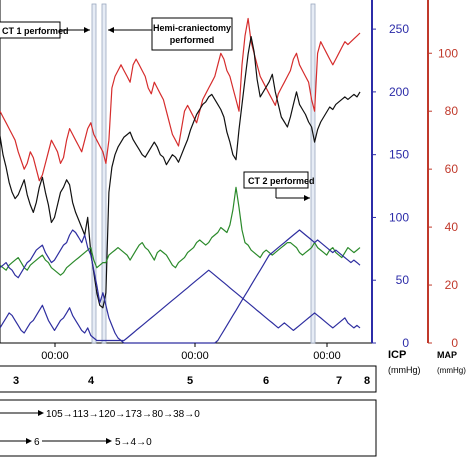  What do you see at coordinates (390, 186) in the screenshot?
I see `icp-ticks: 0 50 100 150 200 250` at bounding box center [390, 186].